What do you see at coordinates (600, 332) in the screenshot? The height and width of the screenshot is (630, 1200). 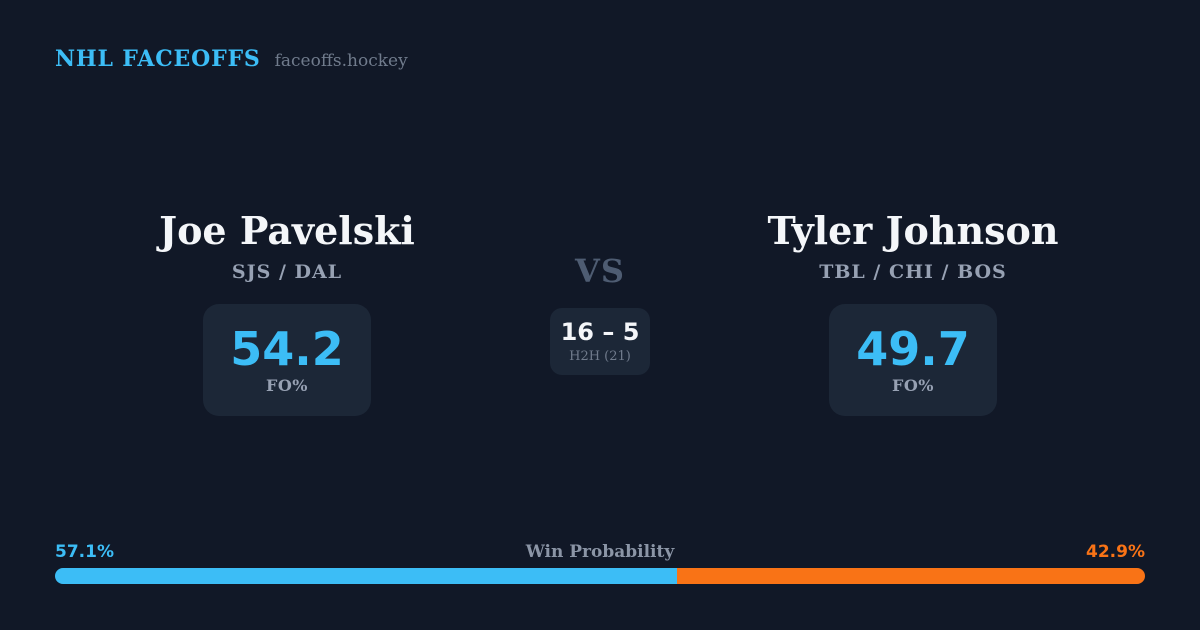 I see `h2h-score: 16 – 5` at bounding box center [600, 332].